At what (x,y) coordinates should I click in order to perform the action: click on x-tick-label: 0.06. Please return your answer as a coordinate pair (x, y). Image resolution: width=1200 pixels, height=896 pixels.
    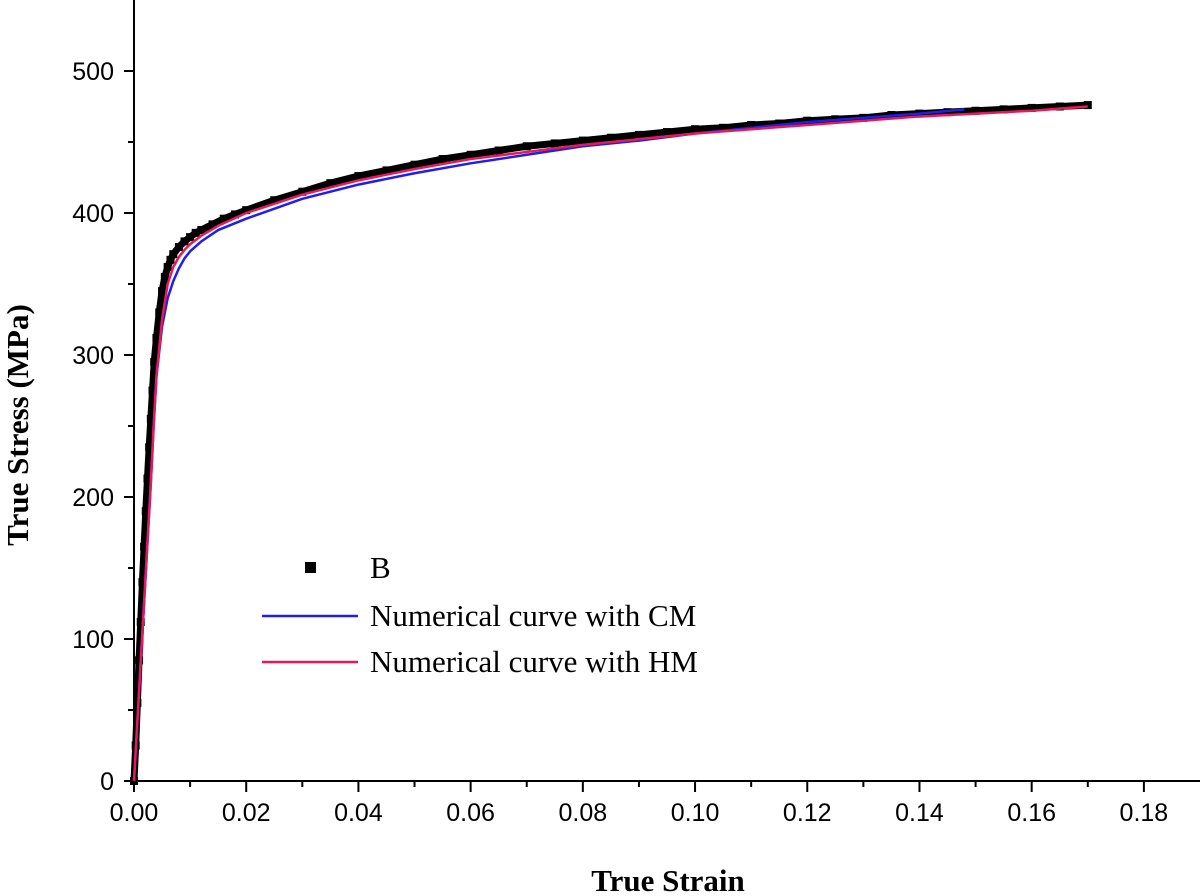
    Looking at the image, I should click on (470, 813).